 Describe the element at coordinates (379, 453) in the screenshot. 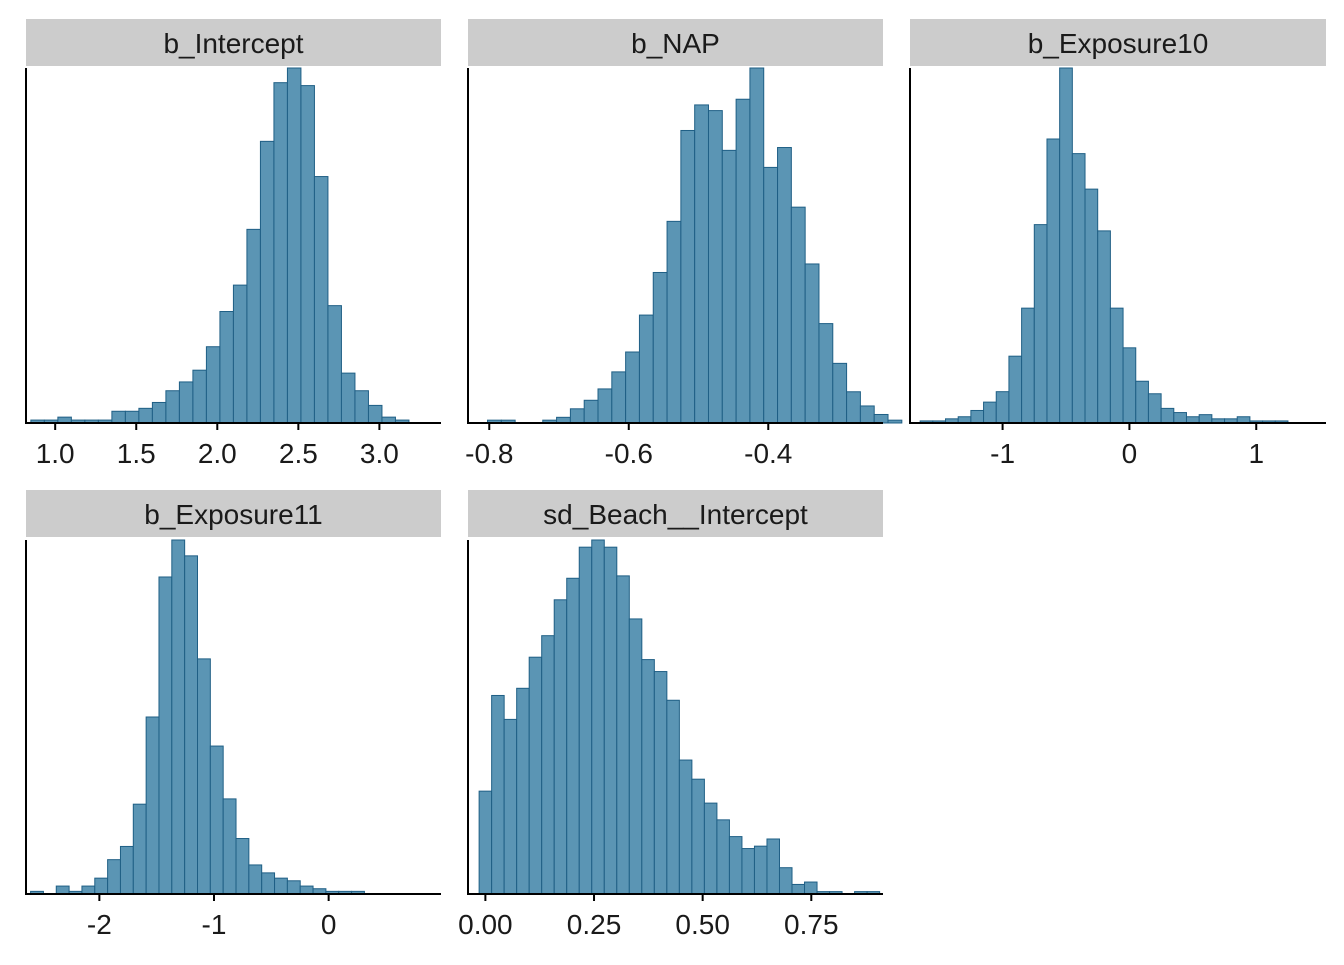

I see `x-tick-label: 3.0` at that location.